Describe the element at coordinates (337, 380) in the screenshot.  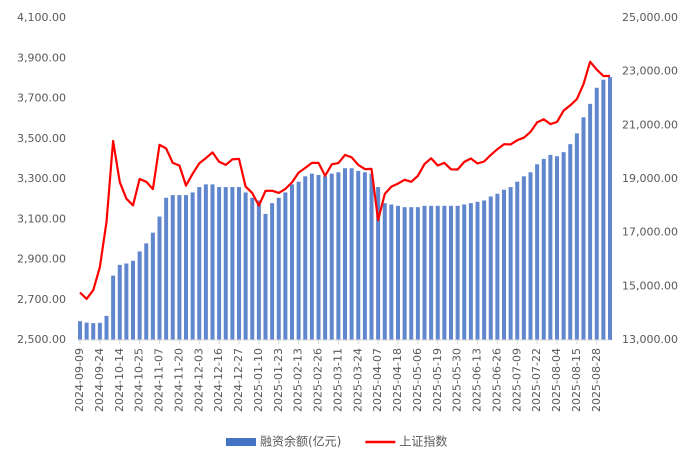
I see `x-tick-label: 2025-03-11` at that location.